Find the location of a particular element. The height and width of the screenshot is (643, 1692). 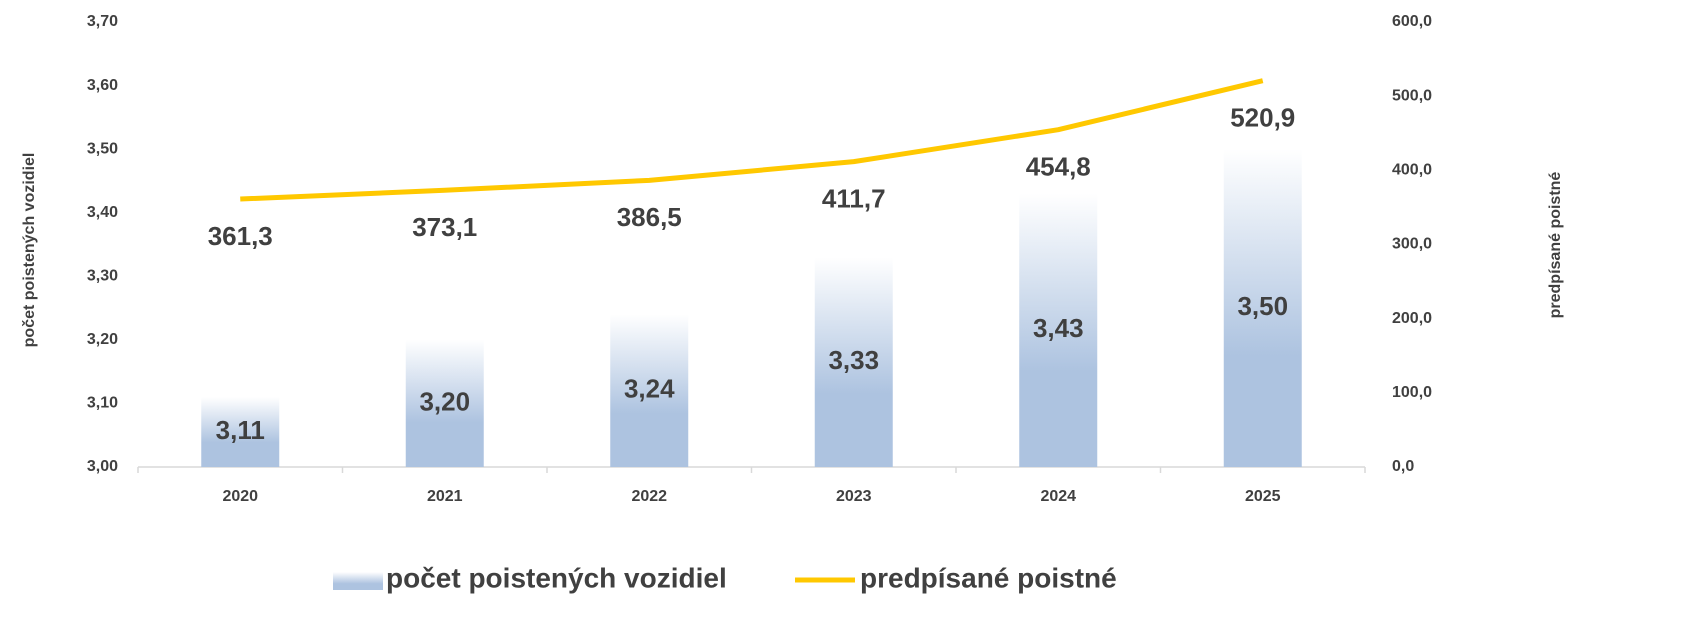

x-tick-label: 2021 is located at coordinates (445, 496).